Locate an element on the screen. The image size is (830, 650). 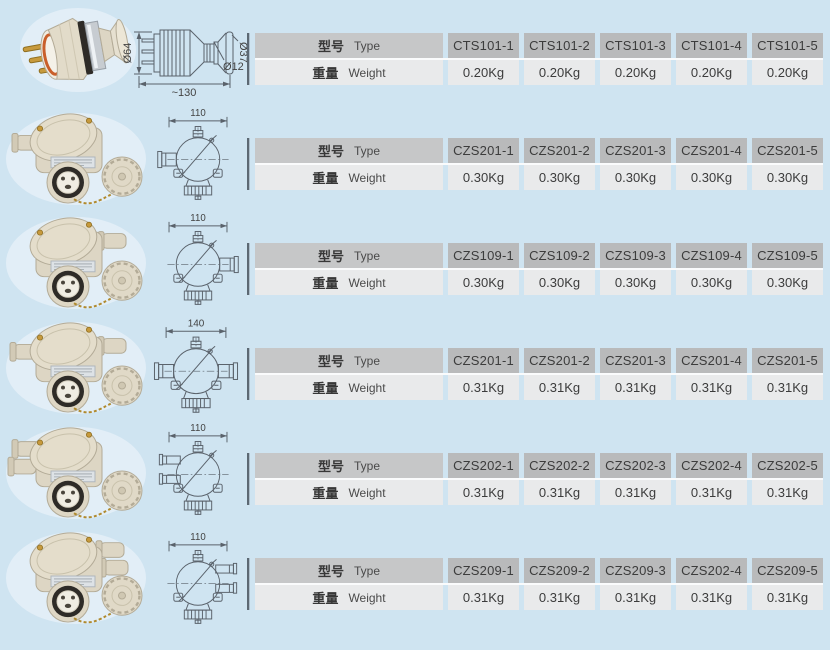
plug-dimension-drawing: Ø64 ~130 Ø37 Ø12 is located at coordinates (185, 63).